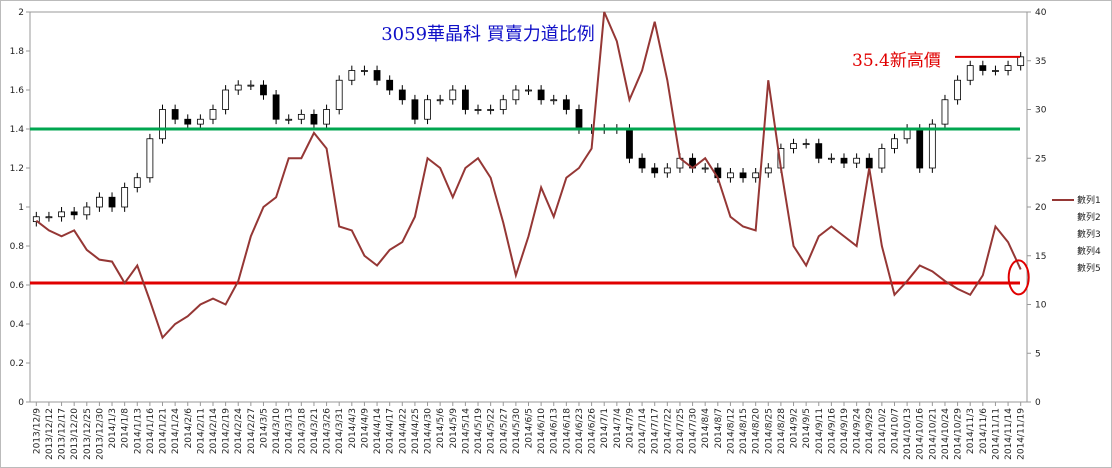  What do you see at coordinates (315, 431) in the screenshot?
I see `x-tick-label: 2014/3/21` at bounding box center [315, 431].